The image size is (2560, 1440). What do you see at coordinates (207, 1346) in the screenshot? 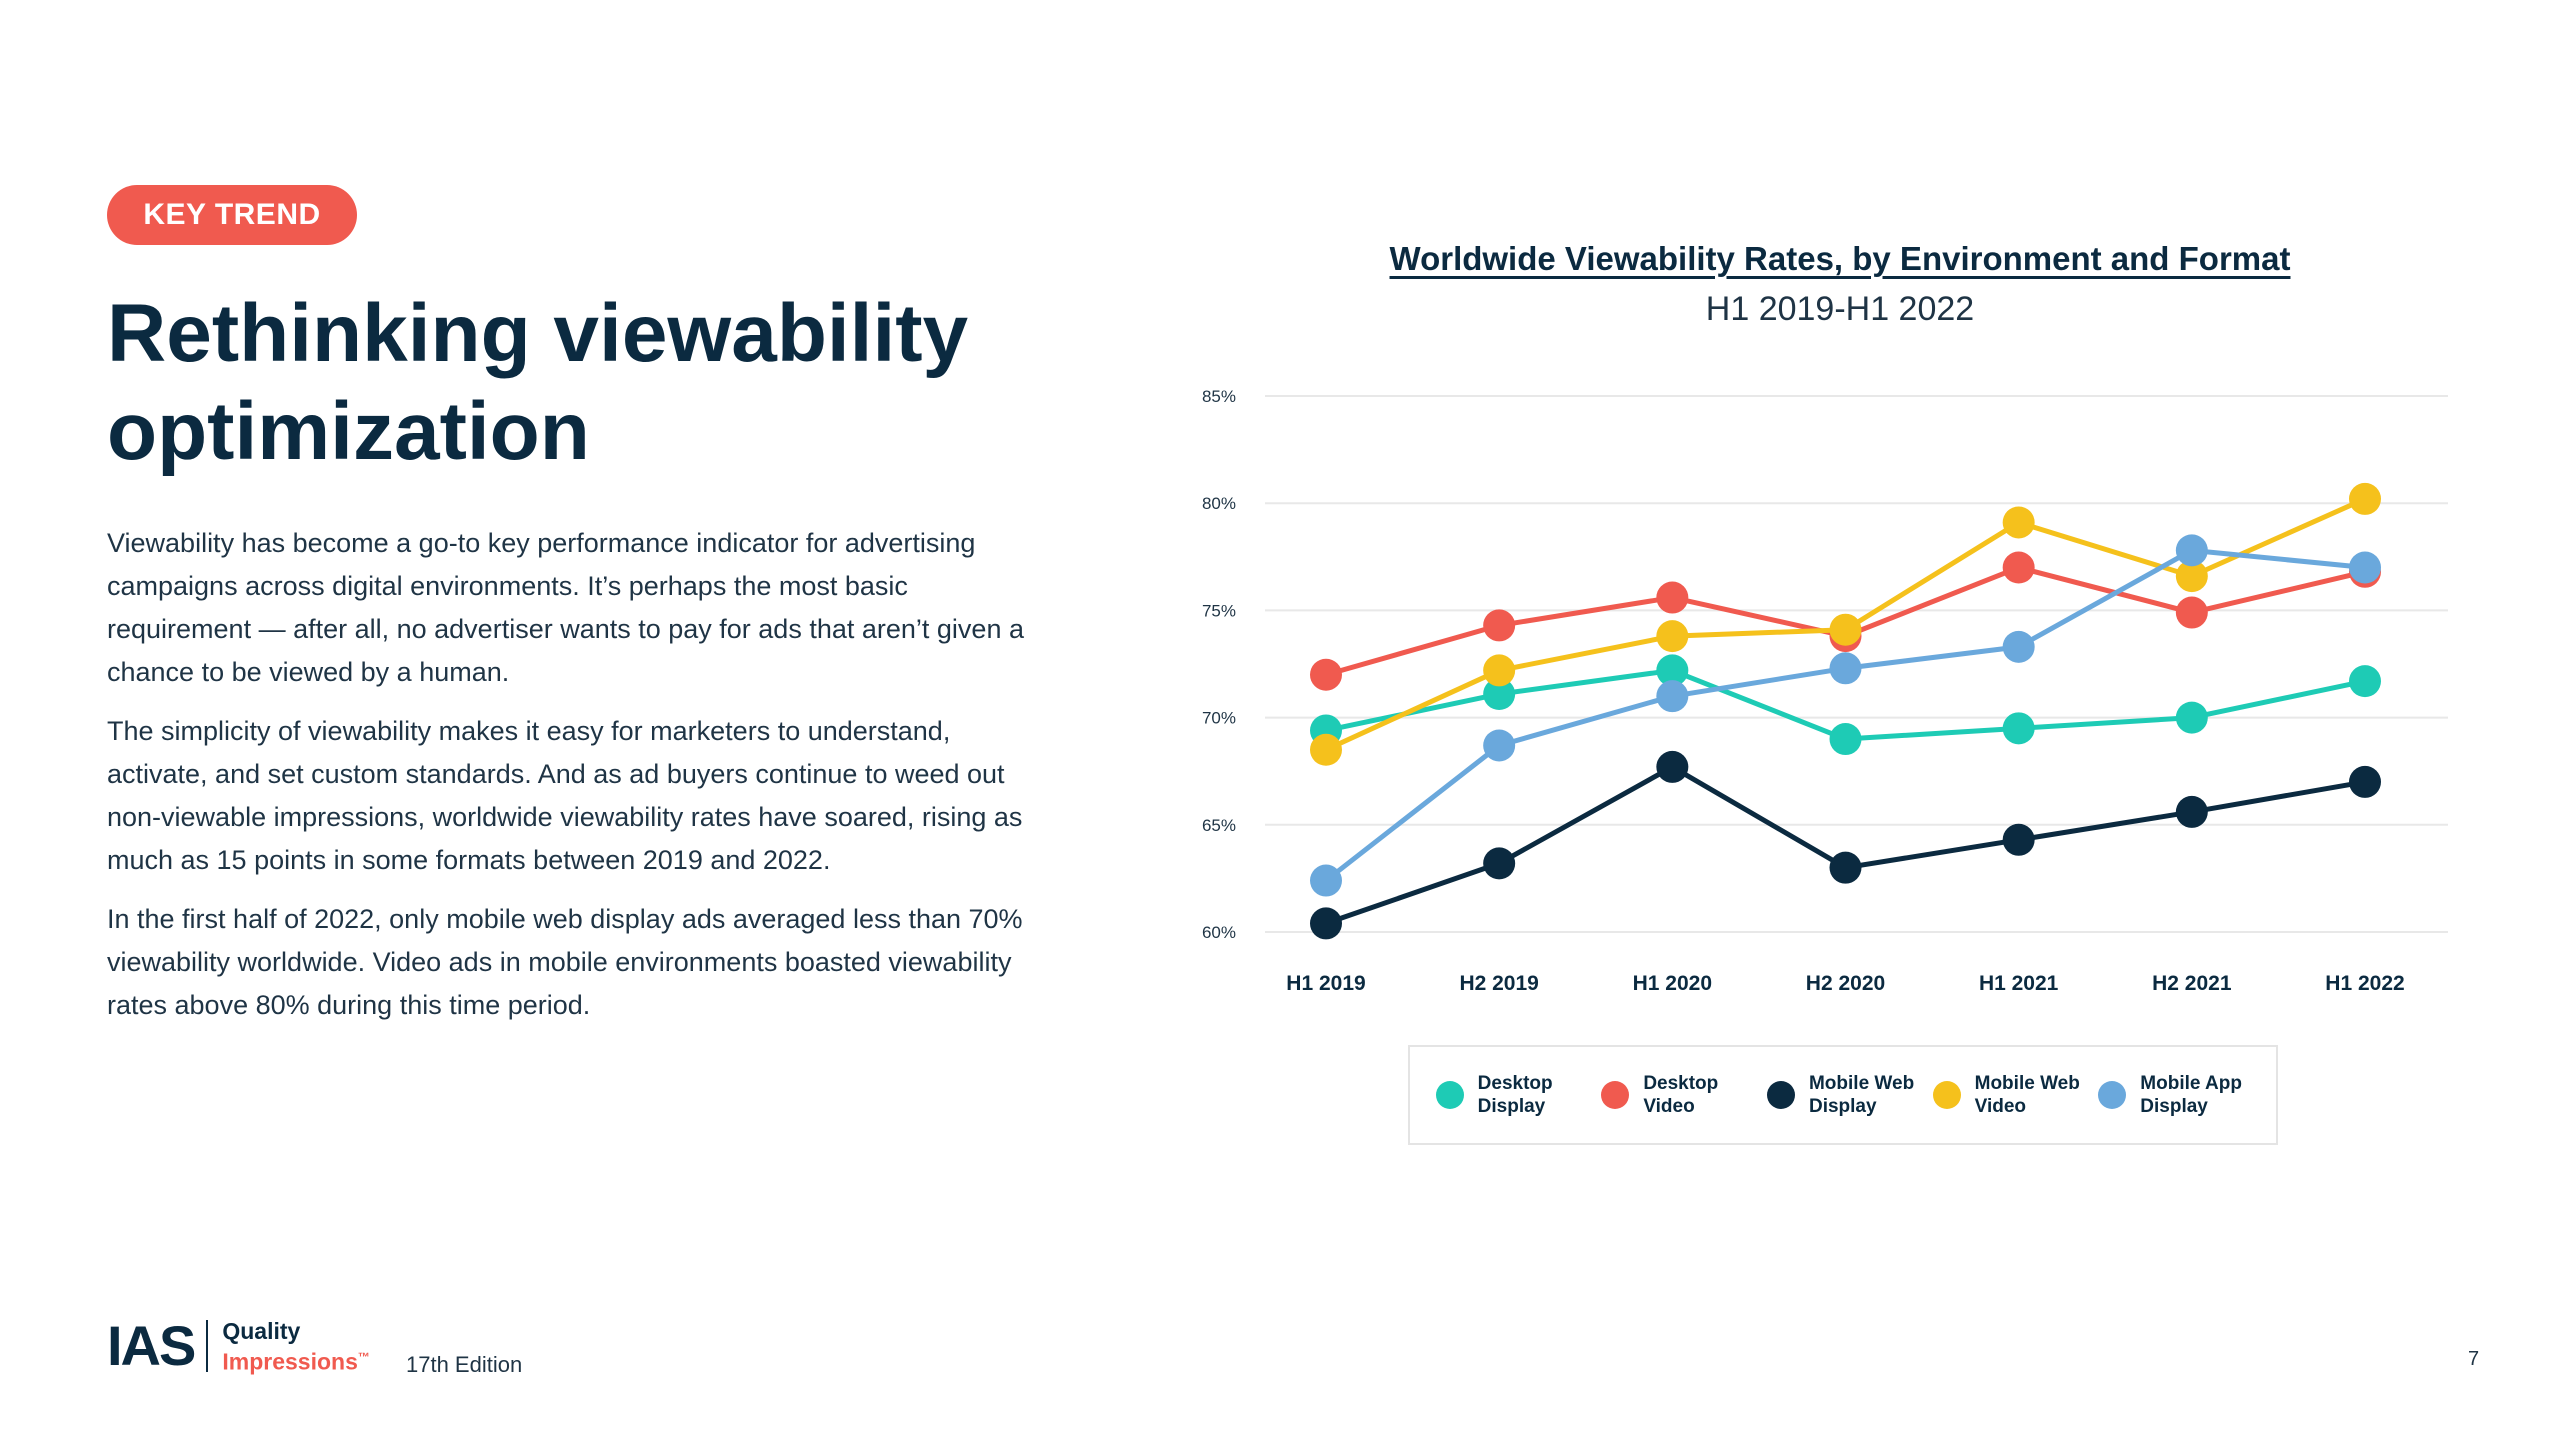
I see `logo-divider` at bounding box center [207, 1346].